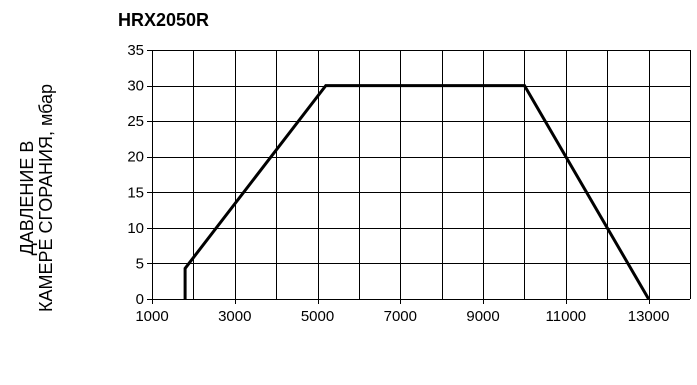  Describe the element at coordinates (135, 228) in the screenshot. I see `y-tick-label: 10` at that location.